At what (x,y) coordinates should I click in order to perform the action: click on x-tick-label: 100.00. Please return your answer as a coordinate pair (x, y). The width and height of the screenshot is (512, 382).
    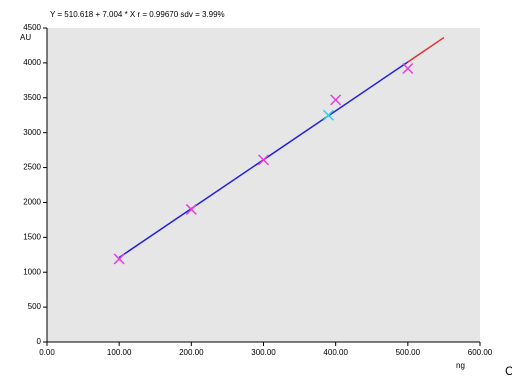
    Looking at the image, I should click on (119, 352).